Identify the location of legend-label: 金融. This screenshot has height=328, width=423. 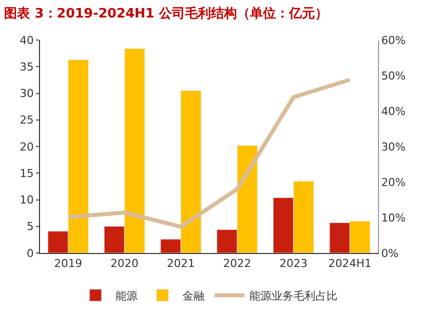
(193, 295).